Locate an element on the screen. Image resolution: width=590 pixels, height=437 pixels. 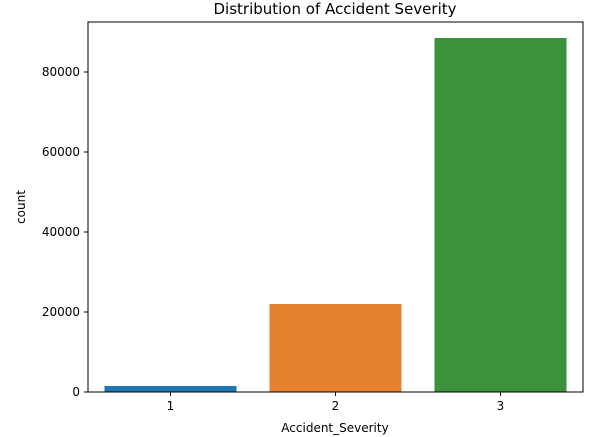
x-tick-label-3: 3 is located at coordinates (501, 406).